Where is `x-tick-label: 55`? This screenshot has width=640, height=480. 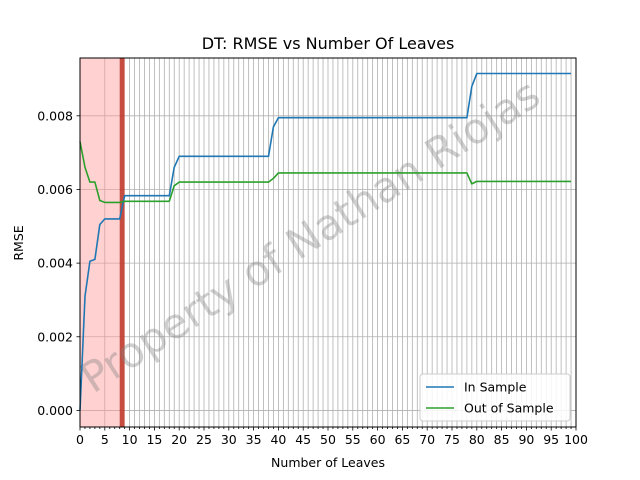
x-tick-label: 55 is located at coordinates (353, 439).